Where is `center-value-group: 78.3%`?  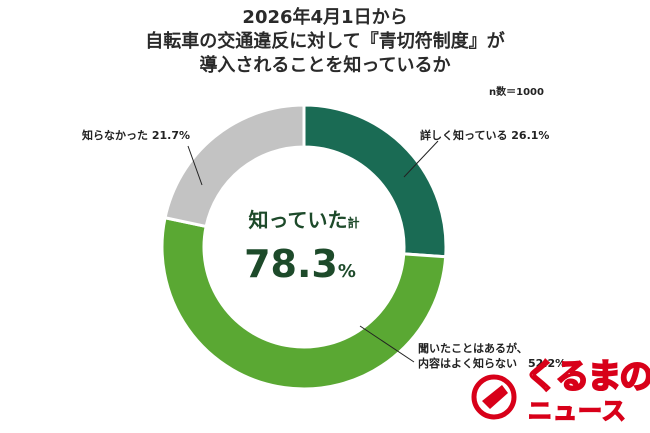 center-value-group: 78.3% is located at coordinates (300, 264).